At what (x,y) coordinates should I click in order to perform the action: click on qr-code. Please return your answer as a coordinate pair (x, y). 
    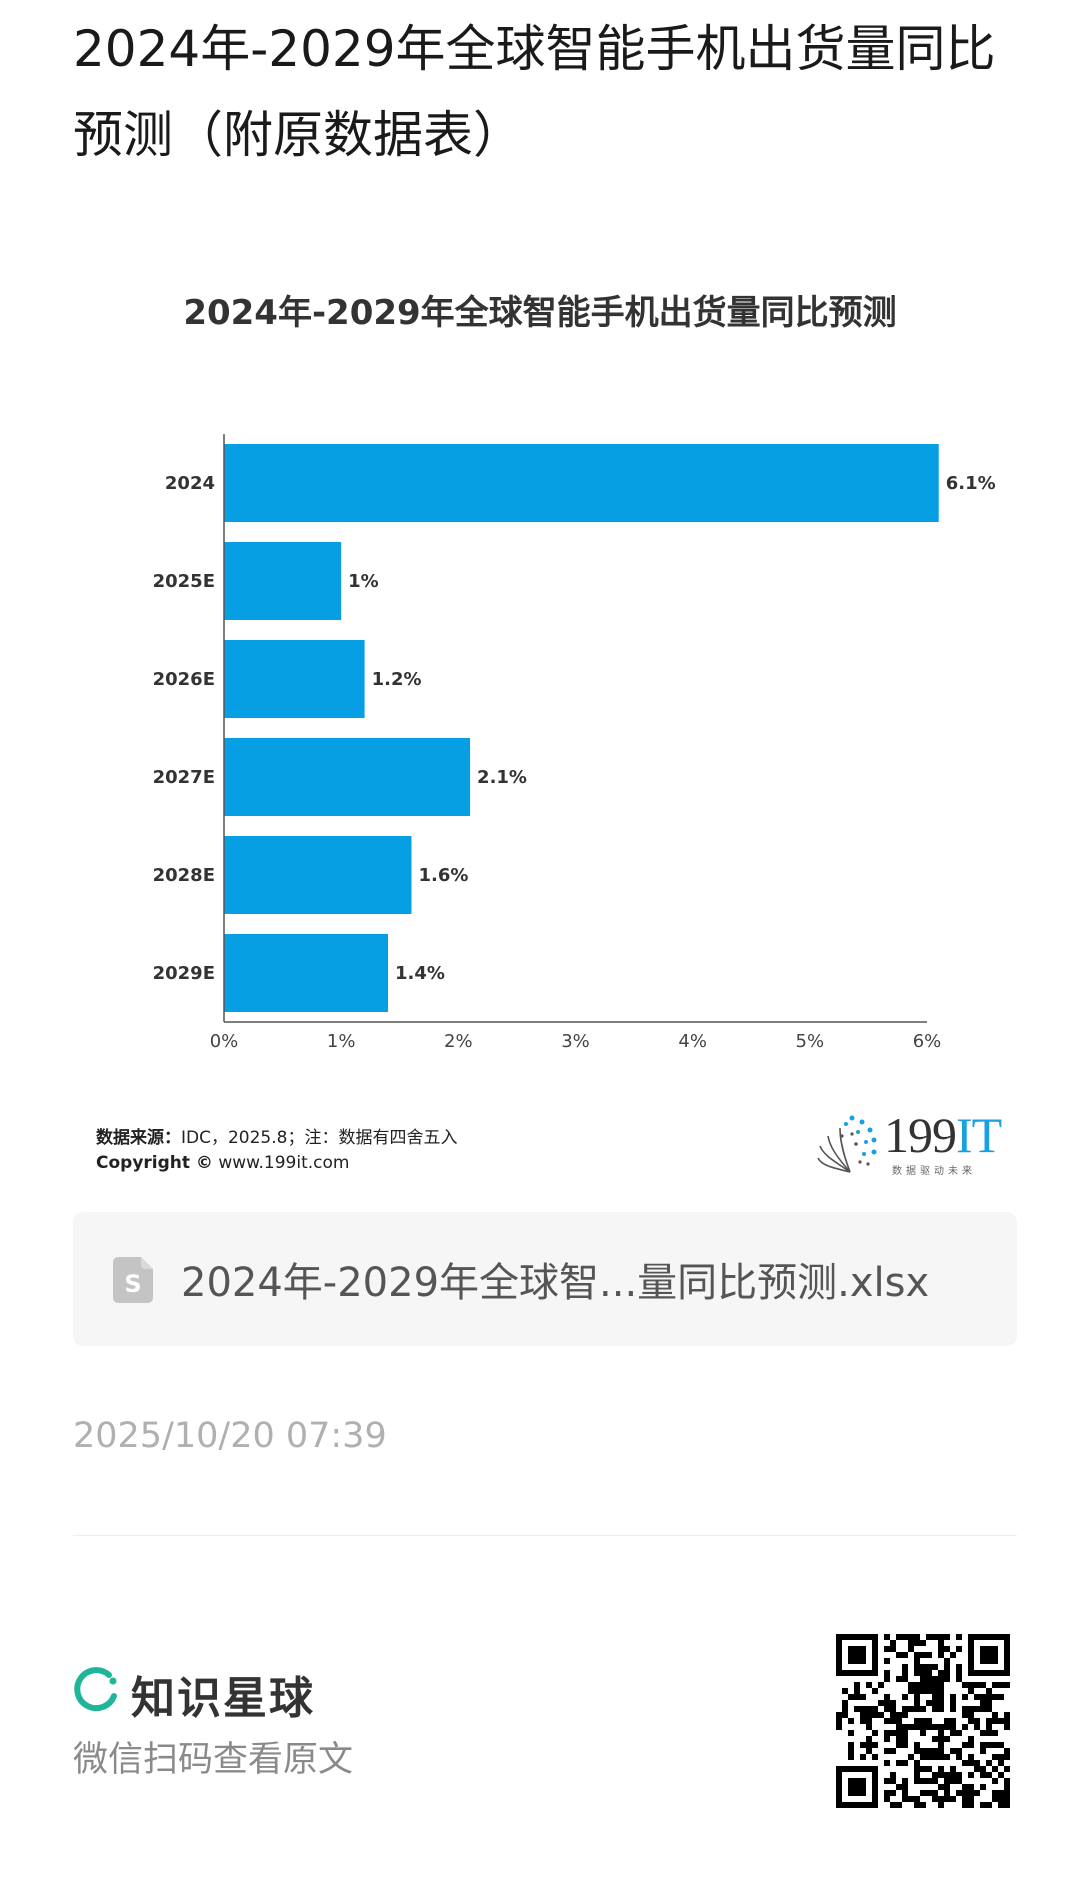
    Looking at the image, I should click on (923, 1721).